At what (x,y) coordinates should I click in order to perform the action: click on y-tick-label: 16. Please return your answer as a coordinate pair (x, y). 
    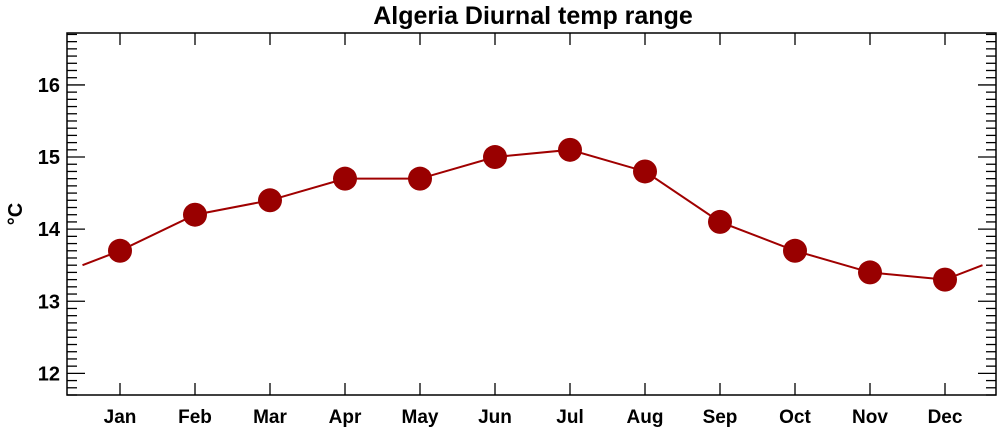
    Looking at the image, I should click on (49, 86).